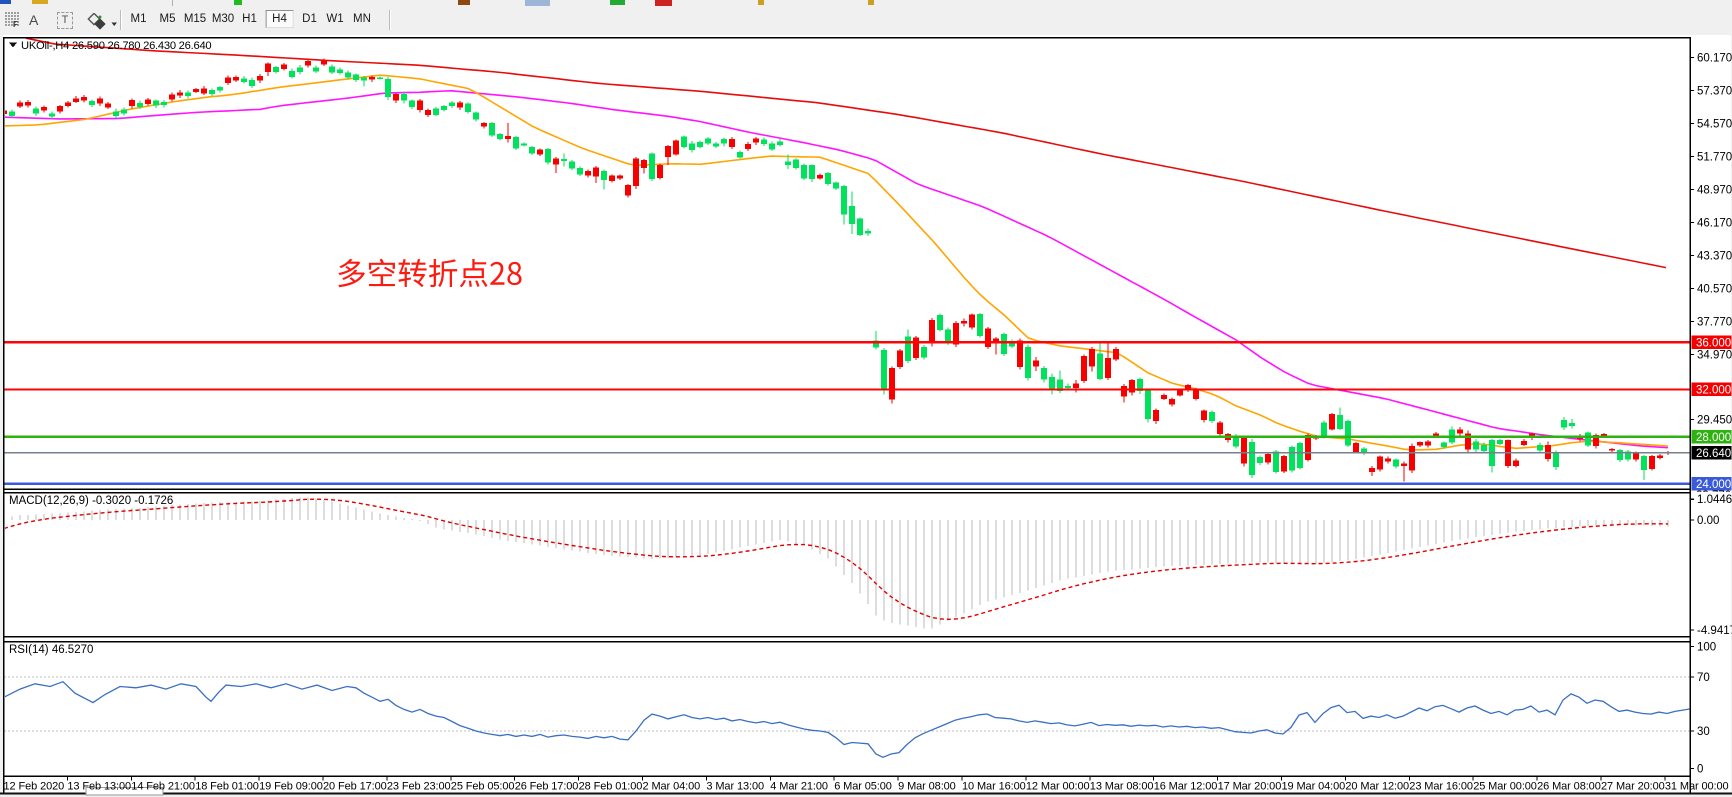  What do you see at coordinates (1708, 521) in the screenshot?
I see `svg-text: 0.00` at bounding box center [1708, 521].